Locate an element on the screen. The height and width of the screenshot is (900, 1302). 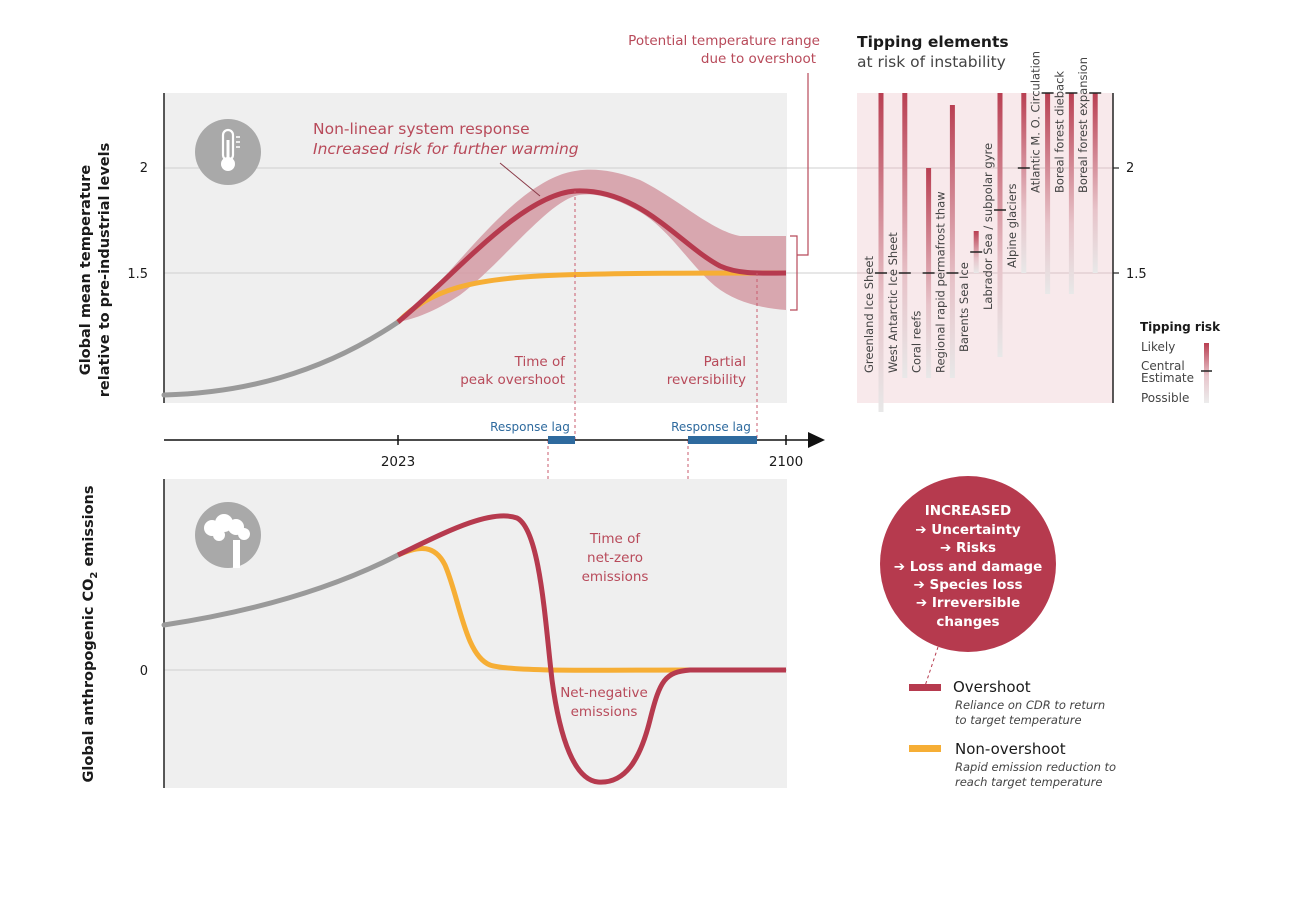
net-negative-label-line2: emissions is located at coordinates (604, 712).